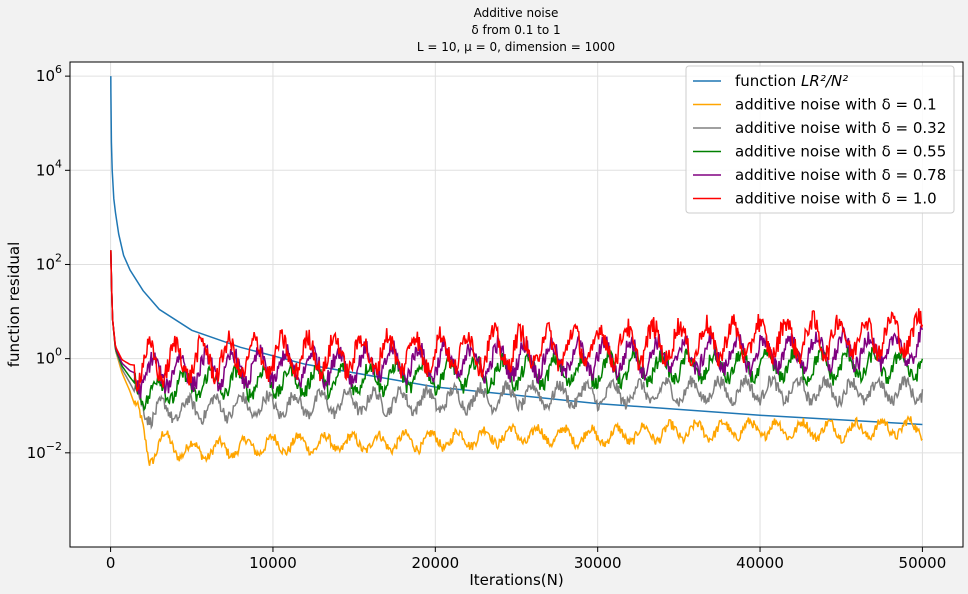 This screenshot has width=968, height=594. I want to click on x-tick-label: 50000, so click(923, 563).